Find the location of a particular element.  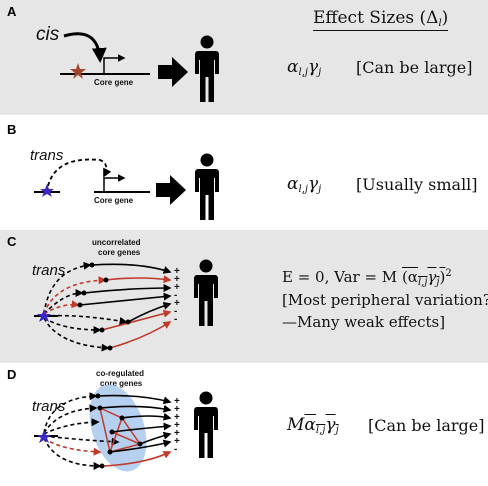

panel-d-group-label-2: core genes is located at coordinates (121, 383).